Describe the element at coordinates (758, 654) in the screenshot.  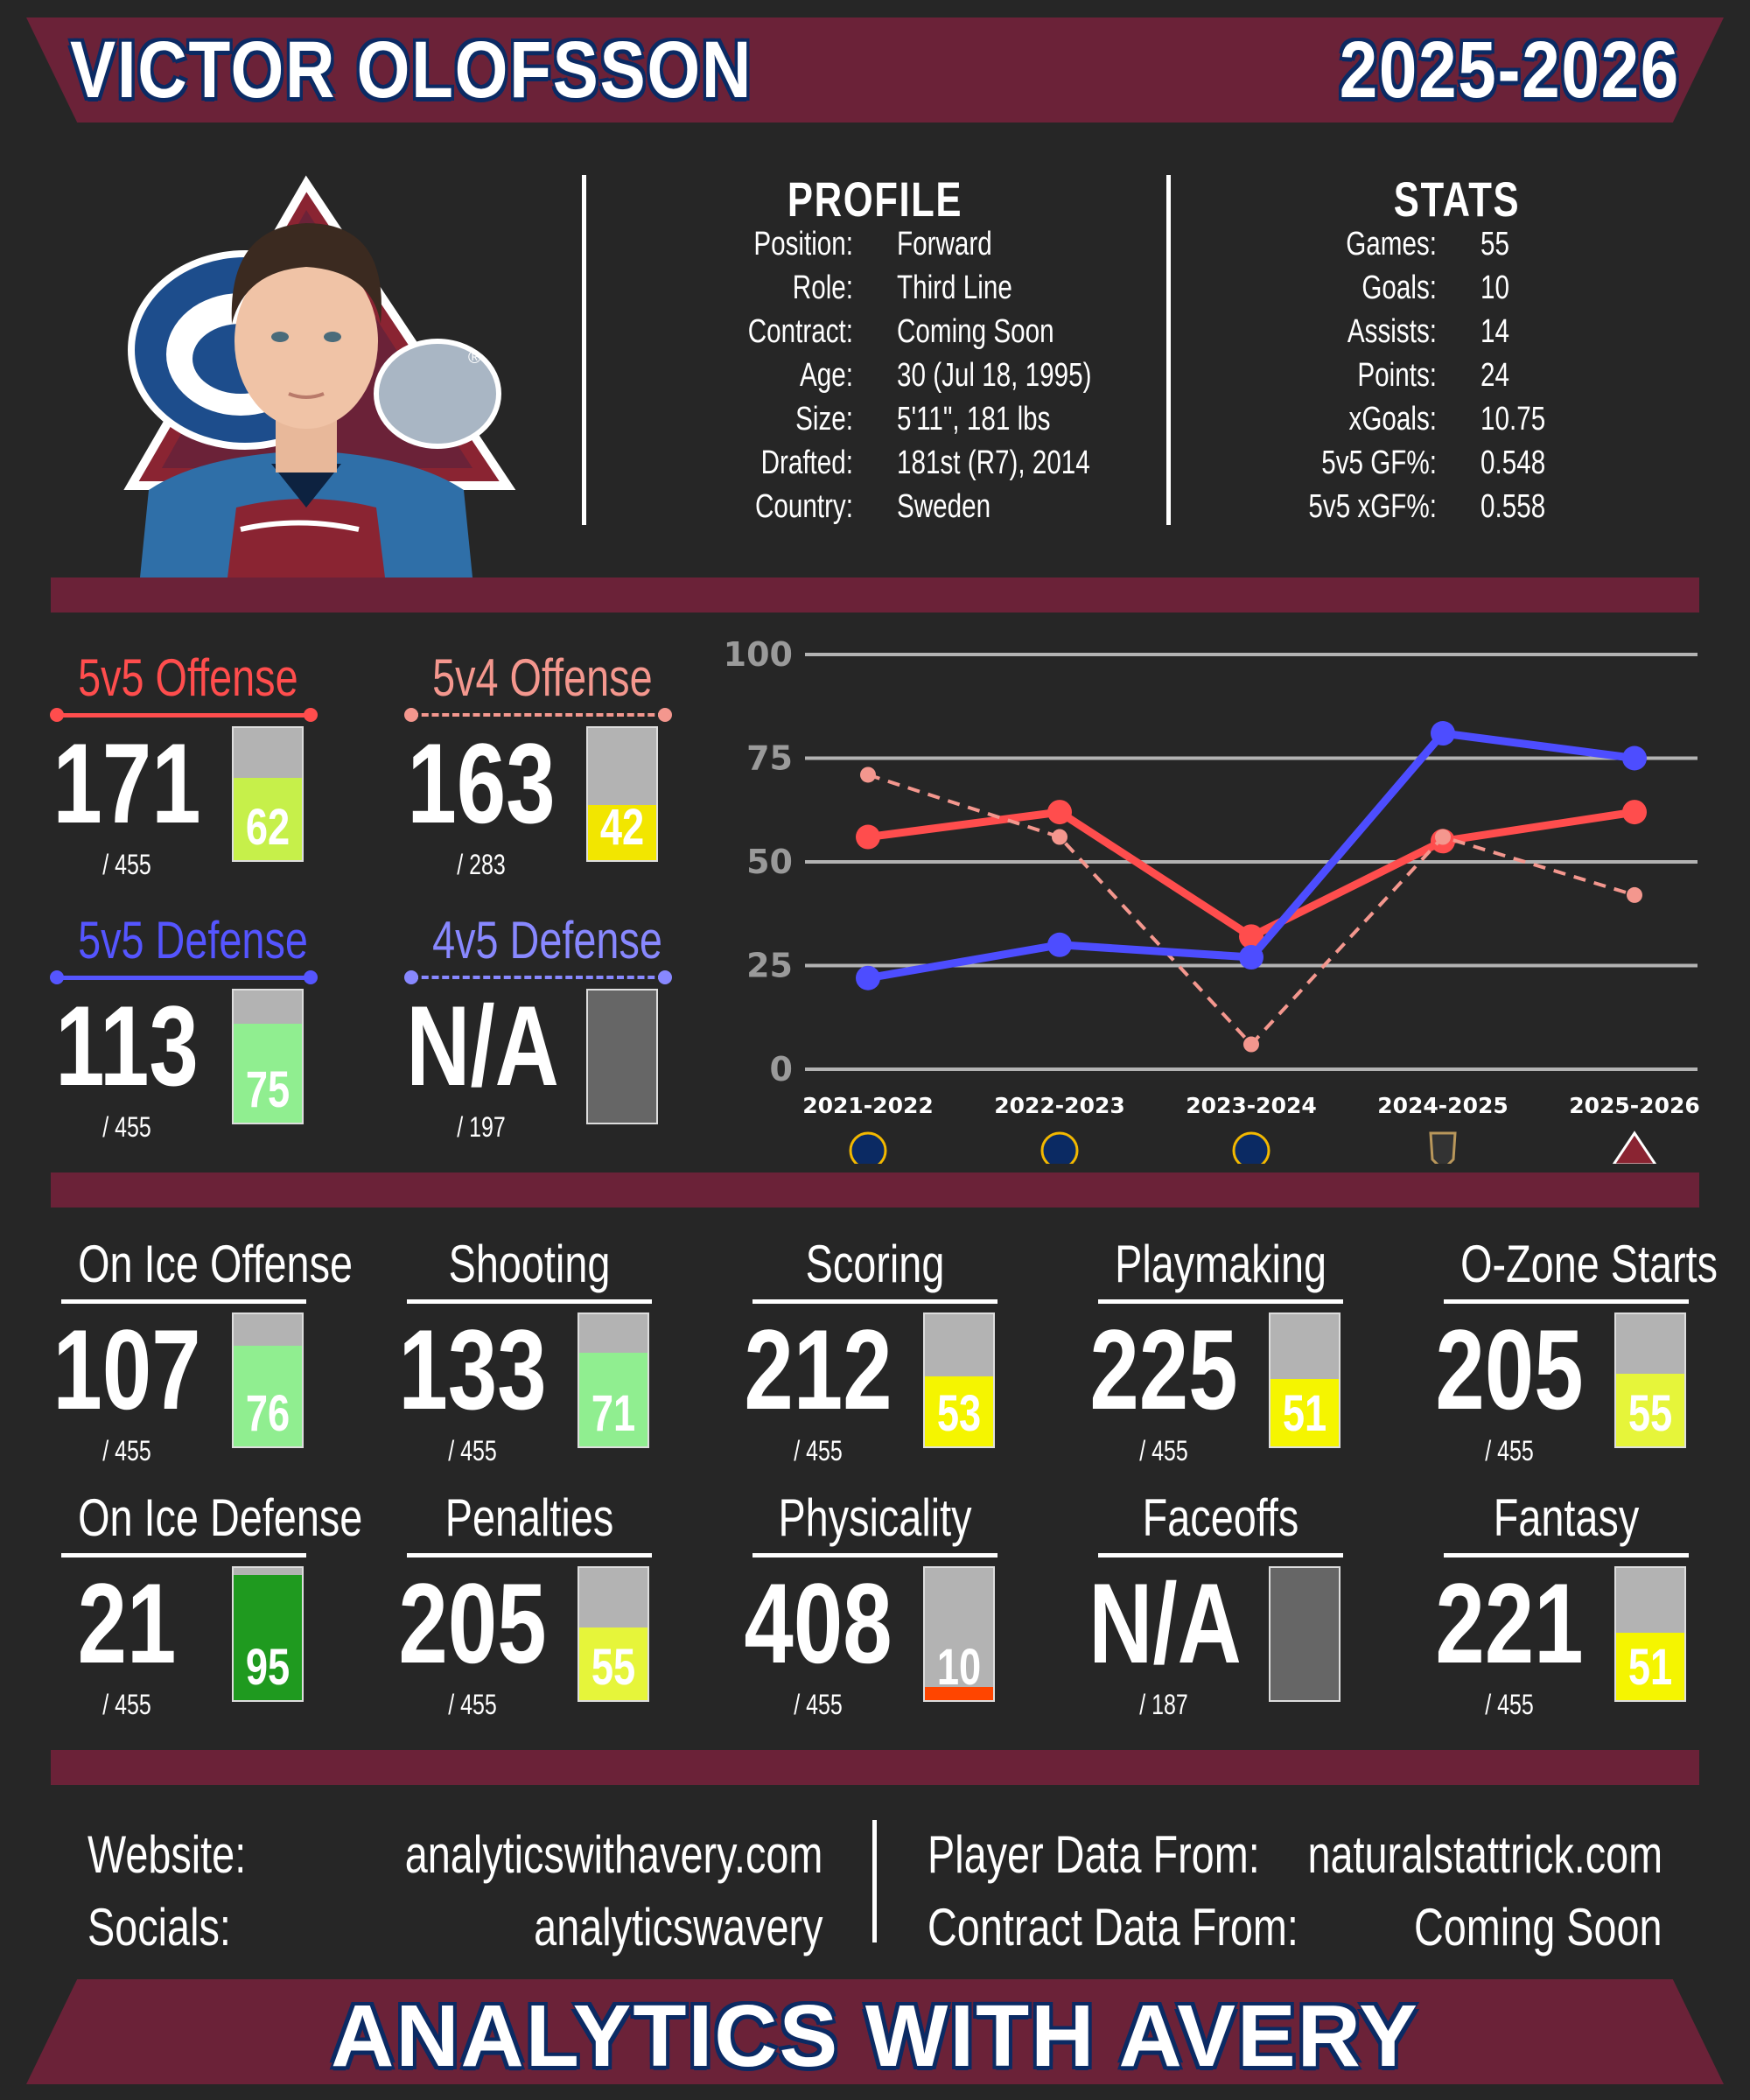
I see `y-tick-label: 100` at that location.